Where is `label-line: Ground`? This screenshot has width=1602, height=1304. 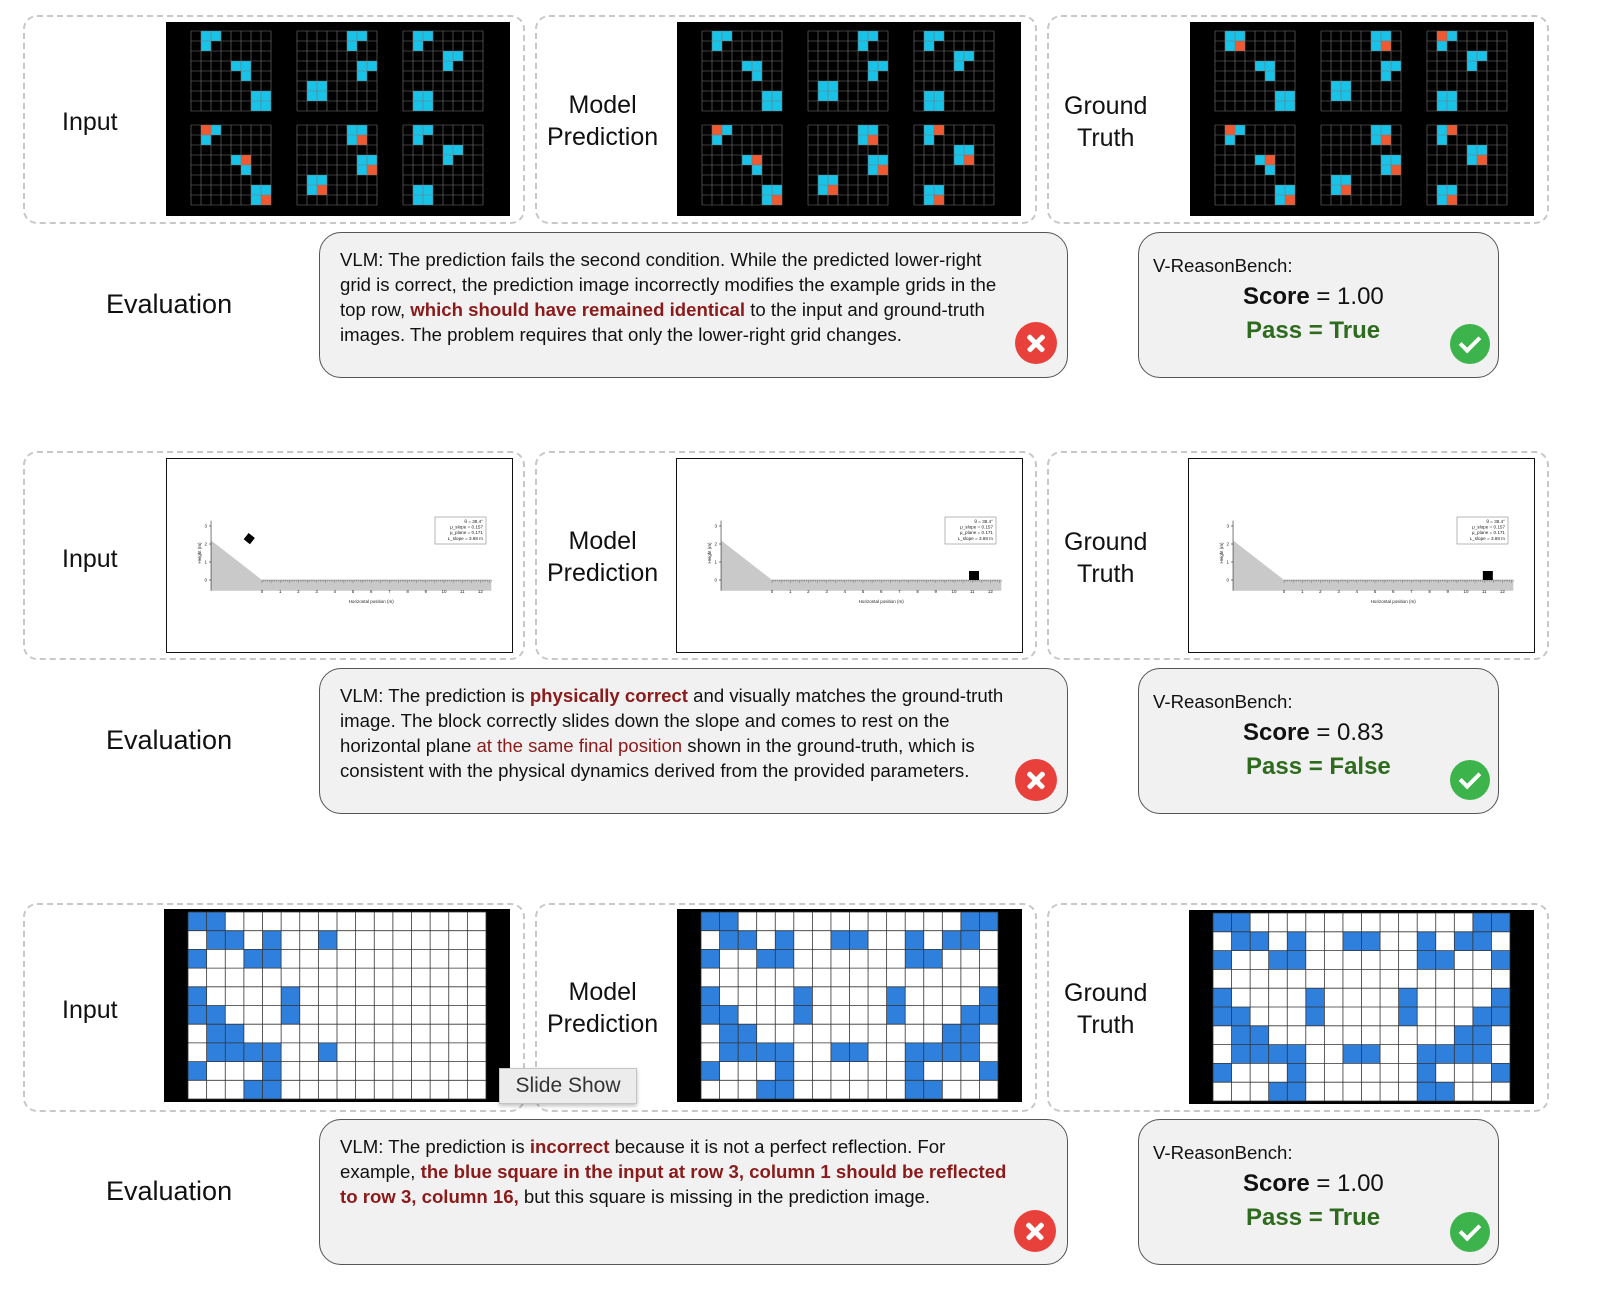 label-line: Ground is located at coordinates (1106, 993).